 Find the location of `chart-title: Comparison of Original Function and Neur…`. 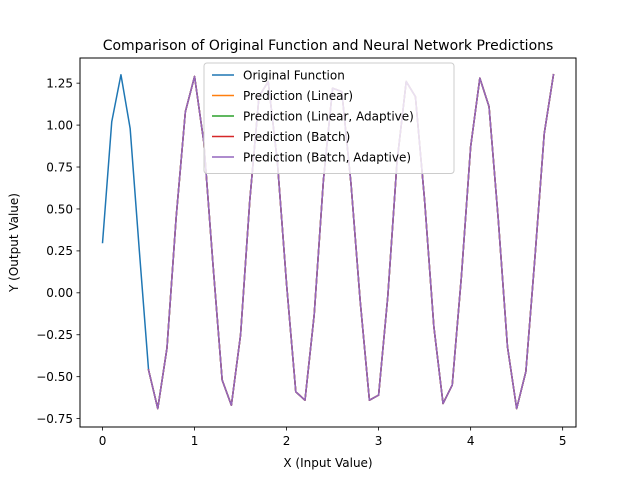

chart-title: Comparison of Original Function and Neur… is located at coordinates (328, 46).